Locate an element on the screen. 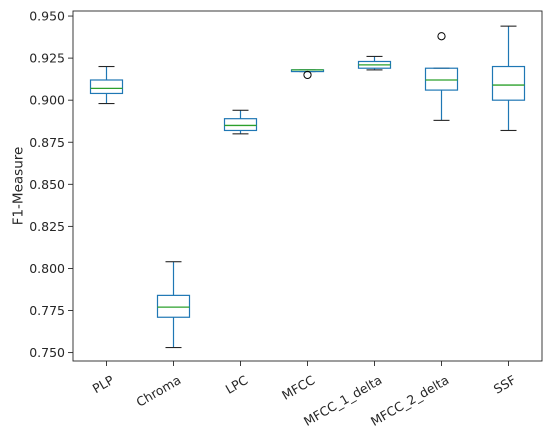 This screenshot has height=434, width=550. y-tick-label: 0.875 is located at coordinates (47, 142).